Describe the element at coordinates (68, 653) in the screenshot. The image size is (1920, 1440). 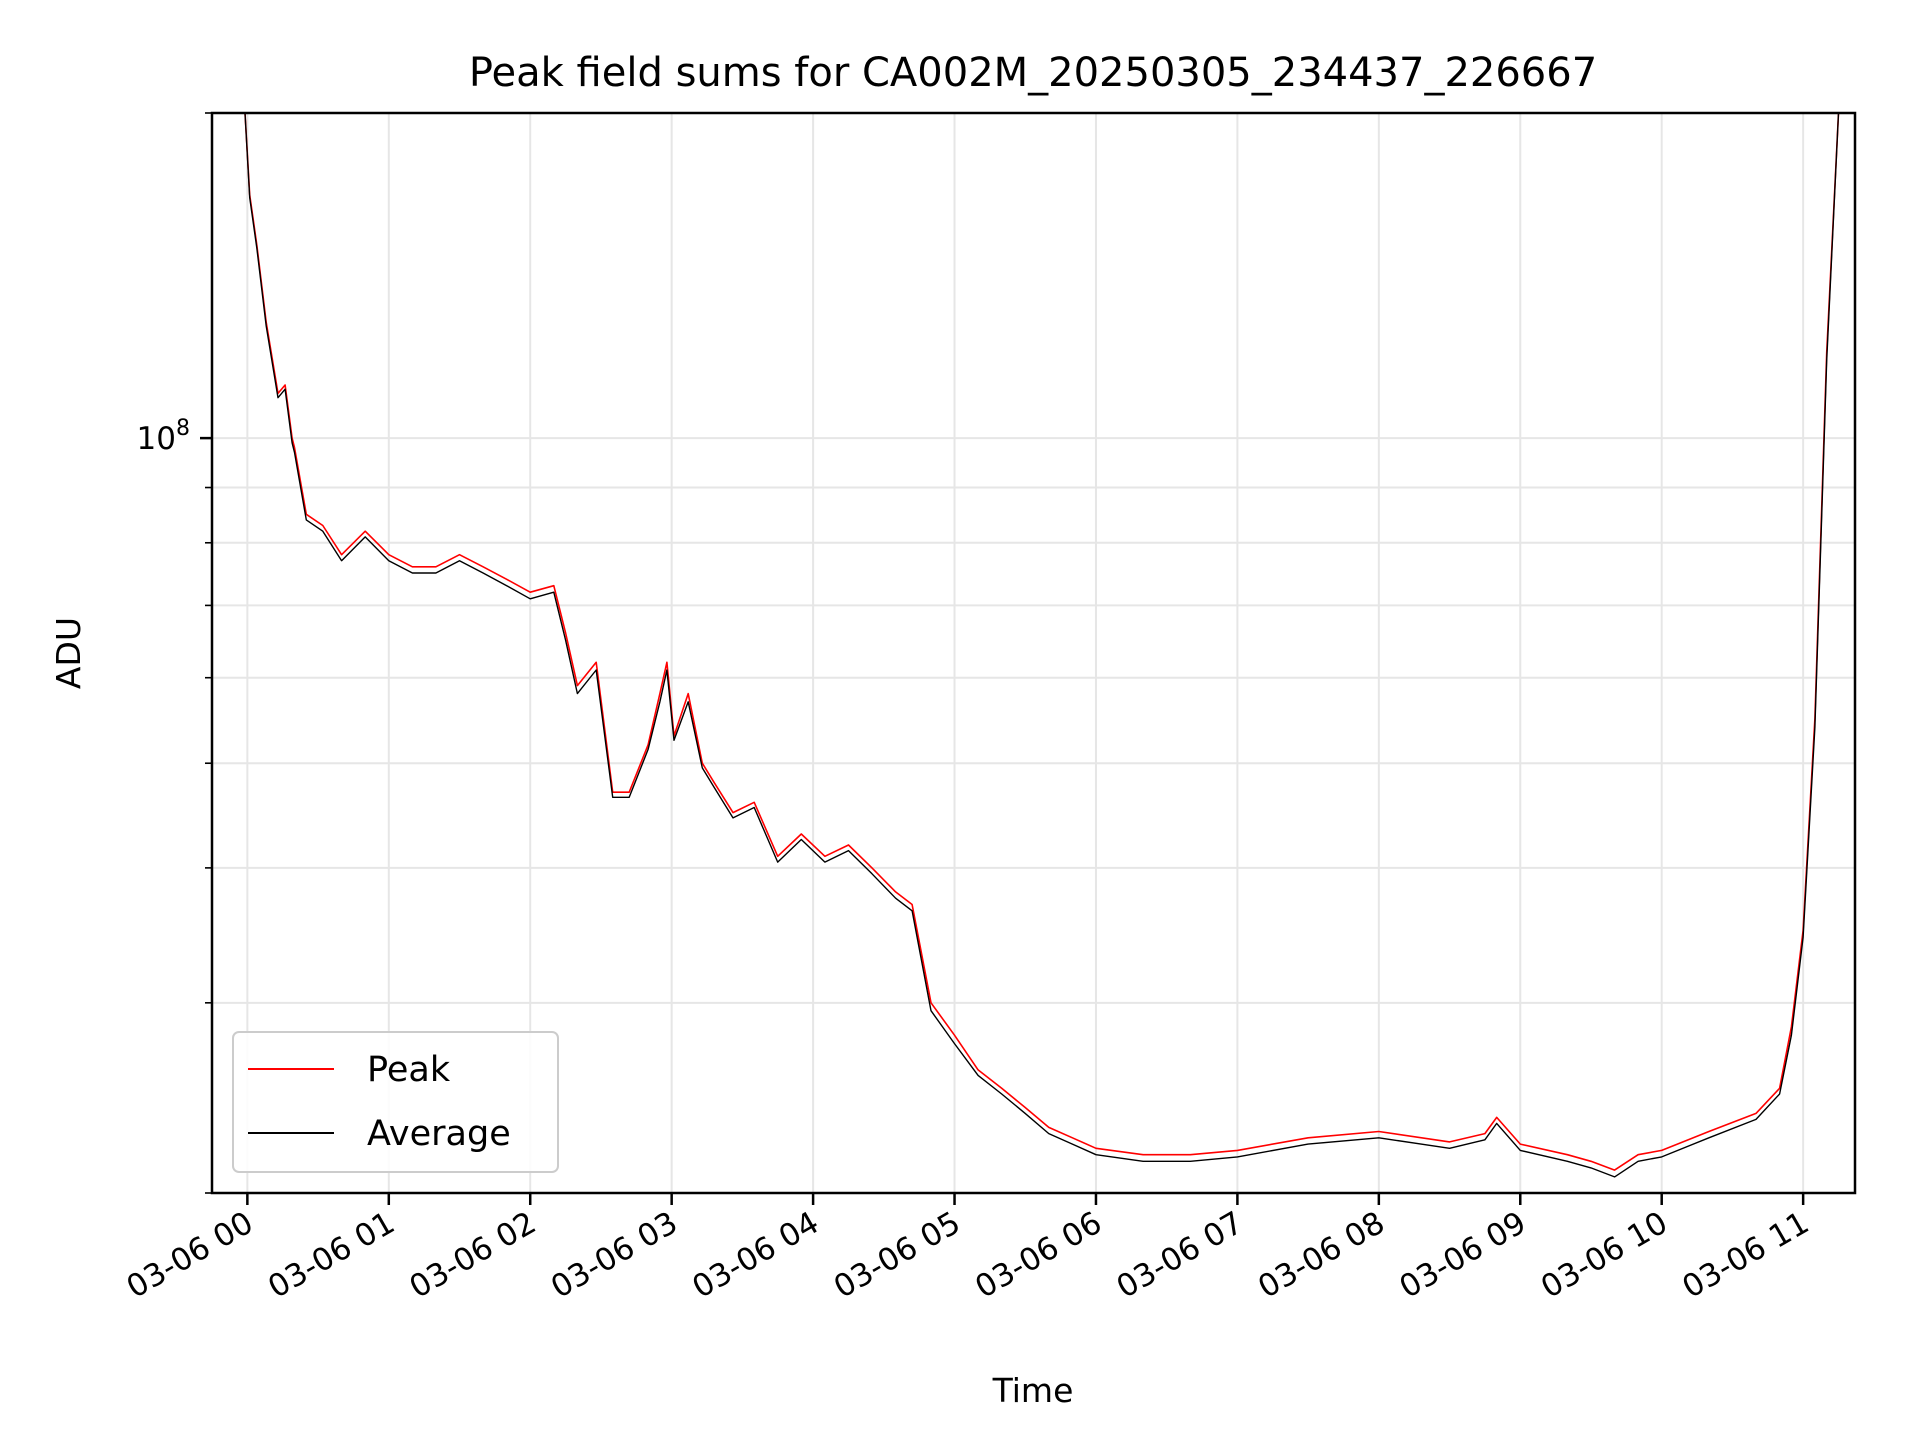
I see `y-axis-label: ADU` at that location.